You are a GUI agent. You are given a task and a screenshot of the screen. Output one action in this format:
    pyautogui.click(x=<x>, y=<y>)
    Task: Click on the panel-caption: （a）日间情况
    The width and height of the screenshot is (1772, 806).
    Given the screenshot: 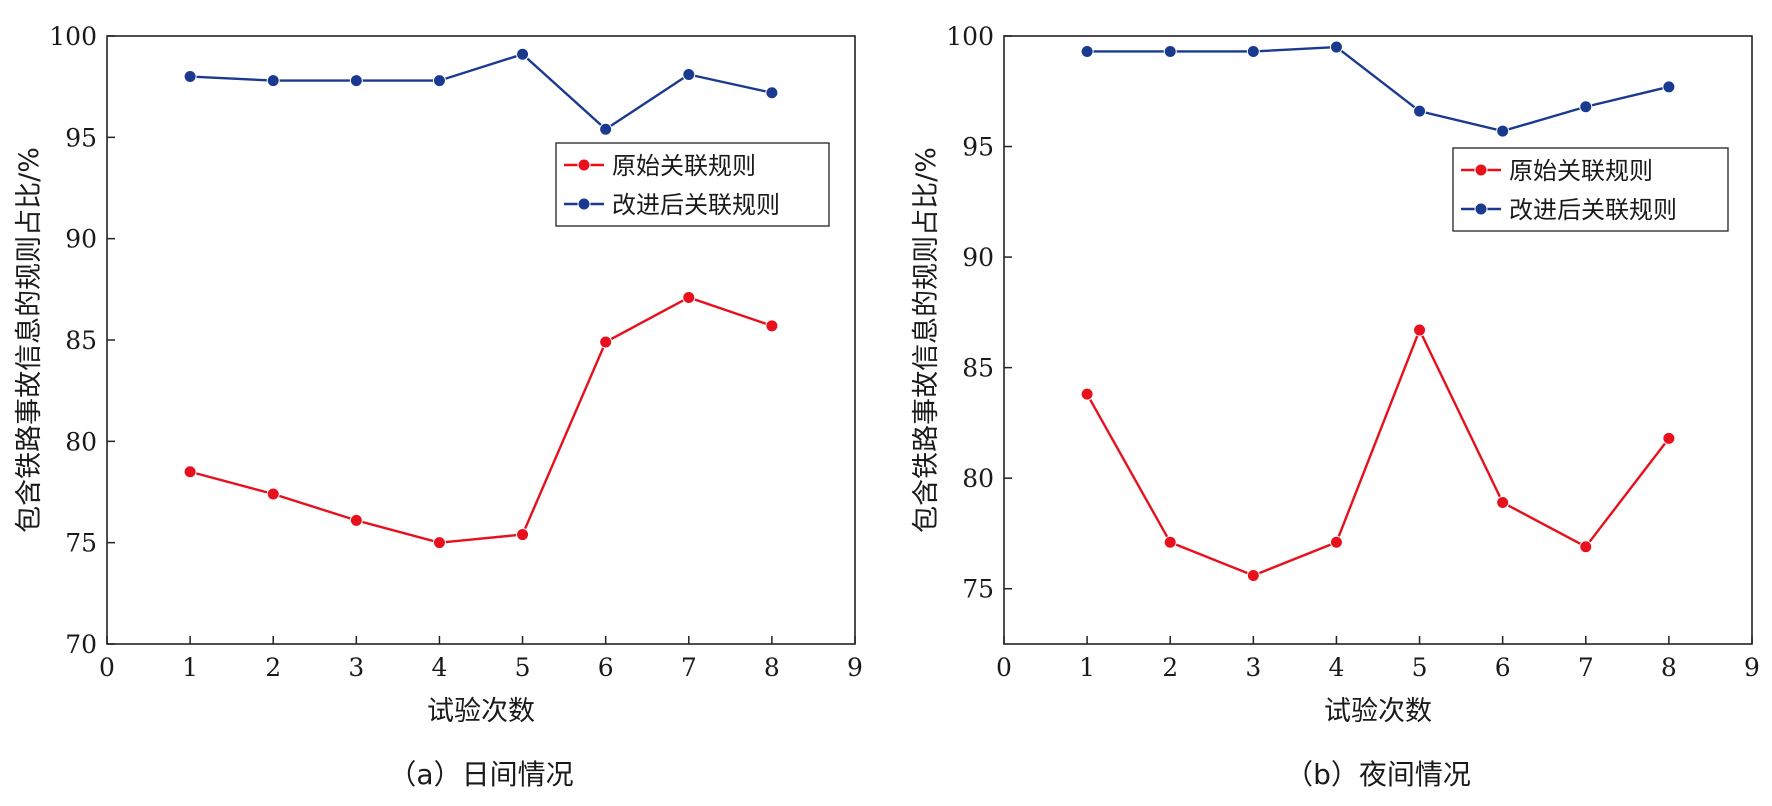 What is the action you would take?
    pyautogui.click(x=480, y=774)
    